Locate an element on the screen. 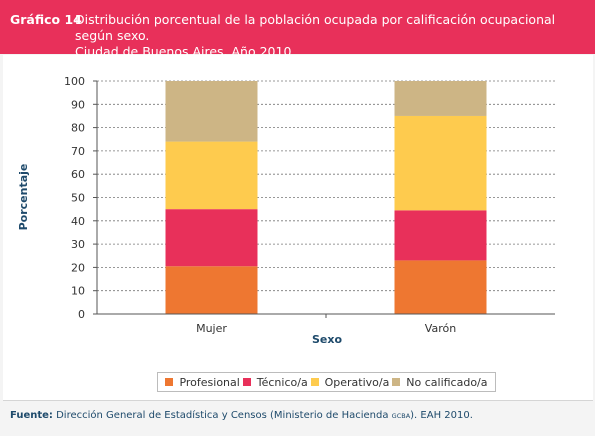  y-axis-label: Porcentaje is located at coordinates (23, 197).